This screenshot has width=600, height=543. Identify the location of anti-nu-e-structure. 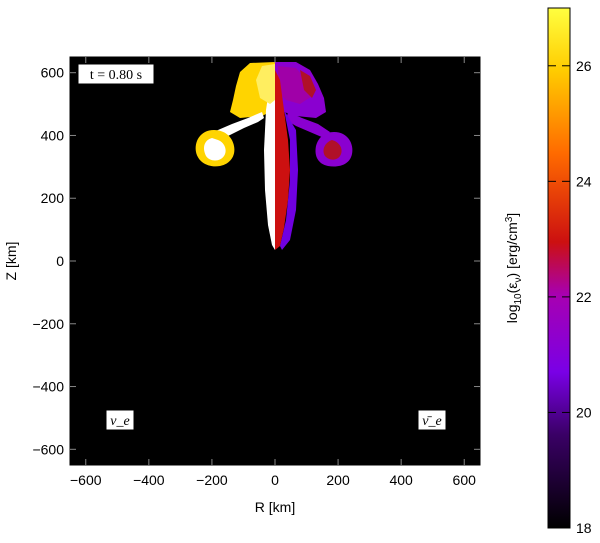
(314, 156).